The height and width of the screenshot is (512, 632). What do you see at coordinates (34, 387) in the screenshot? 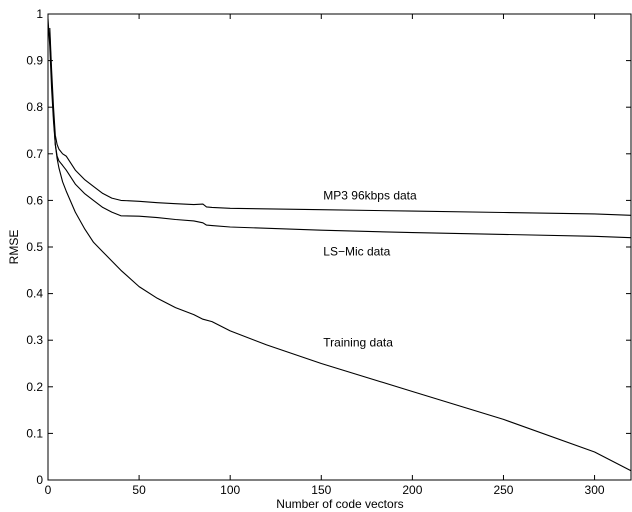
I see `y-tick-label: 0.2` at bounding box center [34, 387].